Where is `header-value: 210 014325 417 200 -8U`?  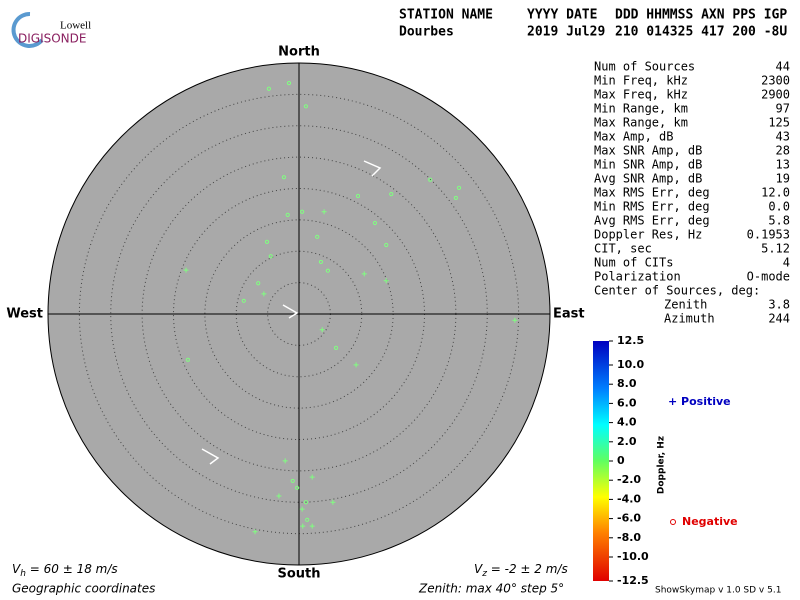 header-value: 210 014325 417 200 -8U is located at coordinates (701, 32).